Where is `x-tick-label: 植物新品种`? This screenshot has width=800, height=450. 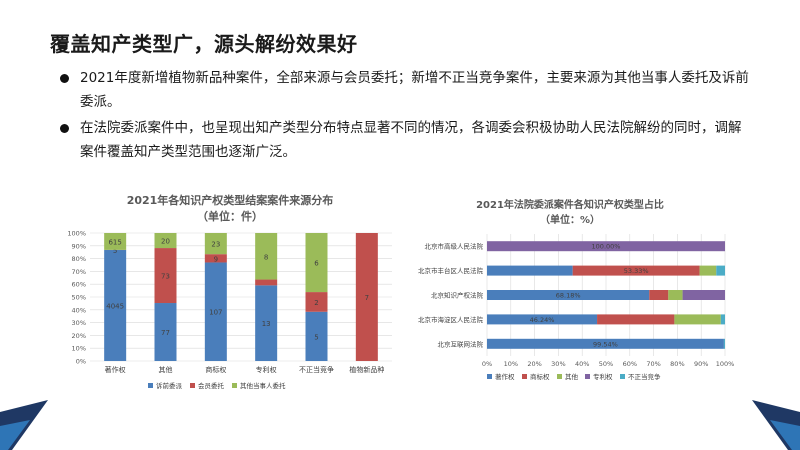
x-tick-label: 植物新品种 is located at coordinates (366, 369).